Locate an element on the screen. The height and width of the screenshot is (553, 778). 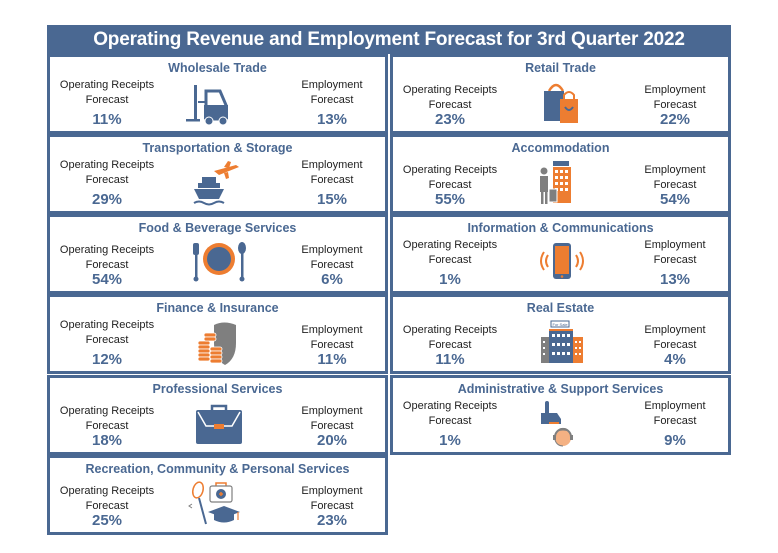
employment-value: 22% is located at coordinates (675, 119).